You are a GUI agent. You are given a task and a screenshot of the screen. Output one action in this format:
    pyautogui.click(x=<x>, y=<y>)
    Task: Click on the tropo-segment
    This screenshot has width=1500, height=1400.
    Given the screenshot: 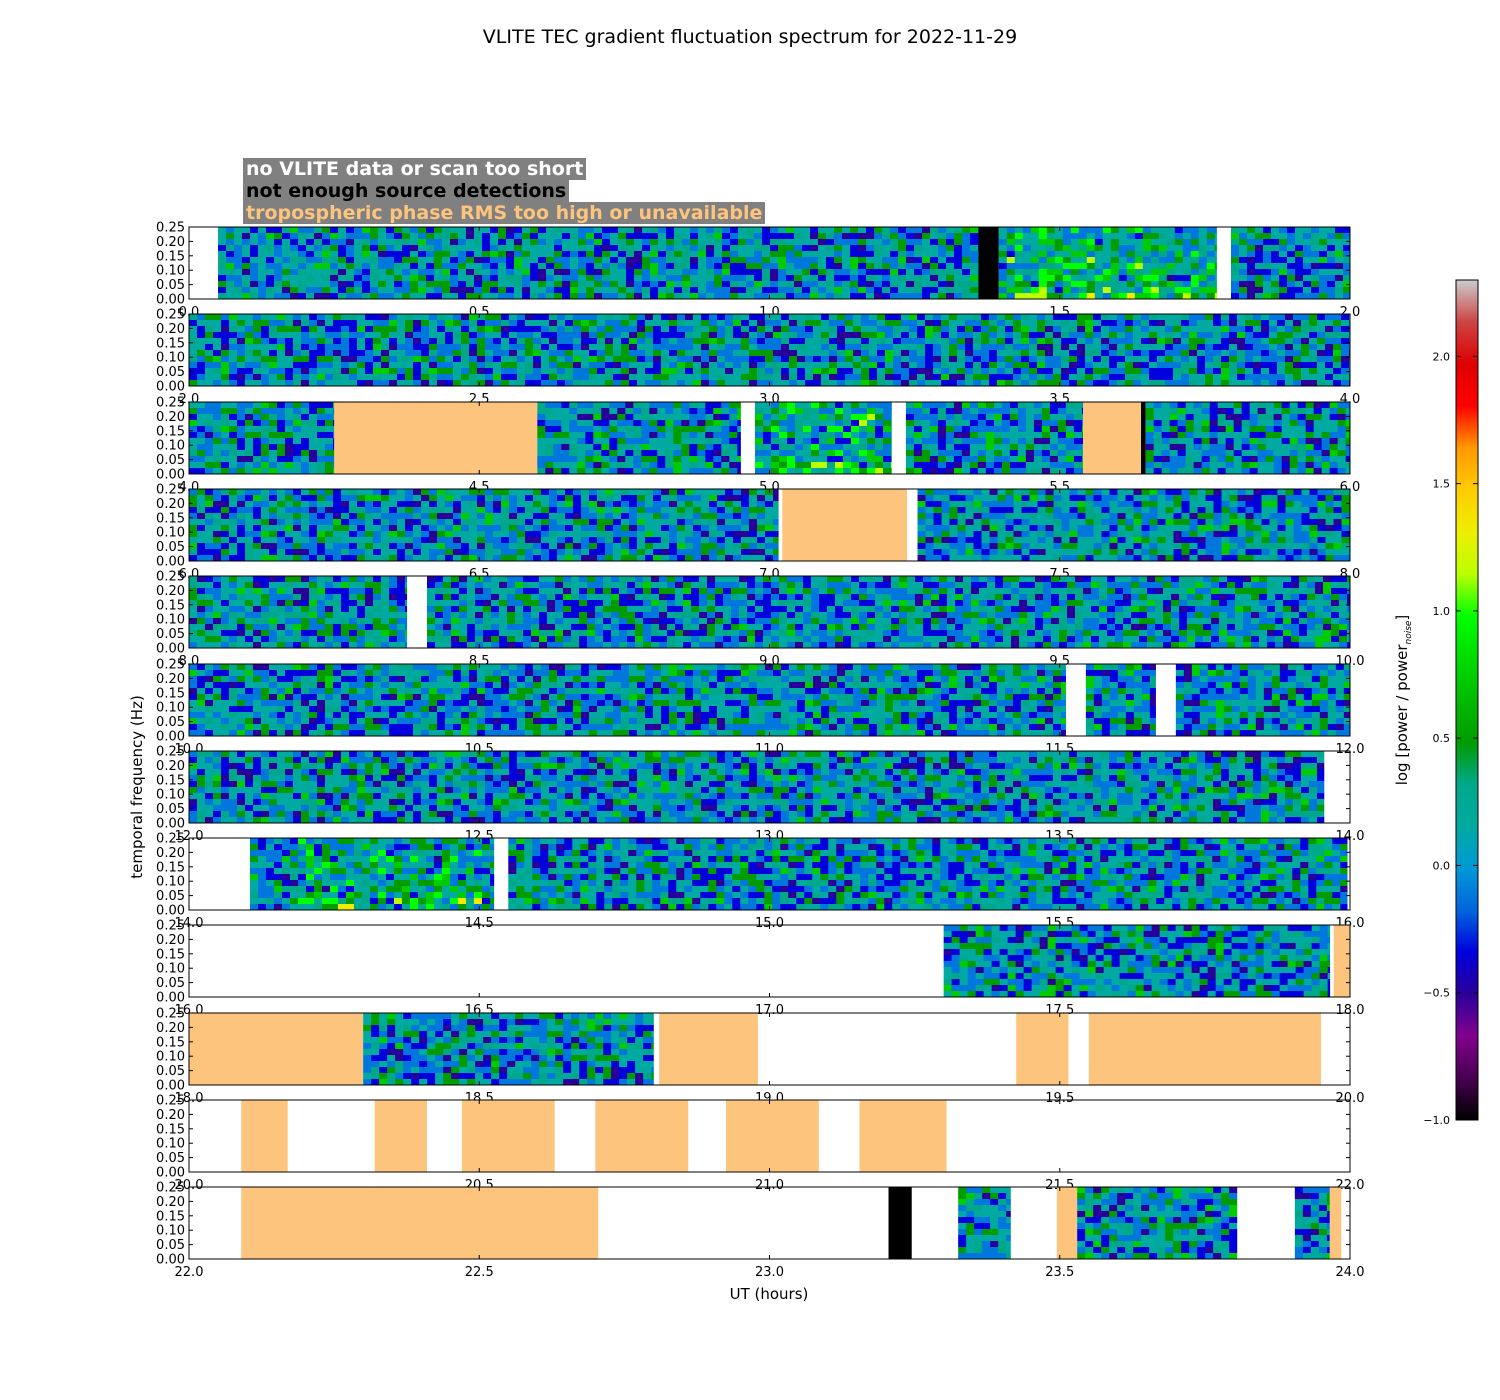 What is the action you would take?
    pyautogui.click(x=436, y=438)
    